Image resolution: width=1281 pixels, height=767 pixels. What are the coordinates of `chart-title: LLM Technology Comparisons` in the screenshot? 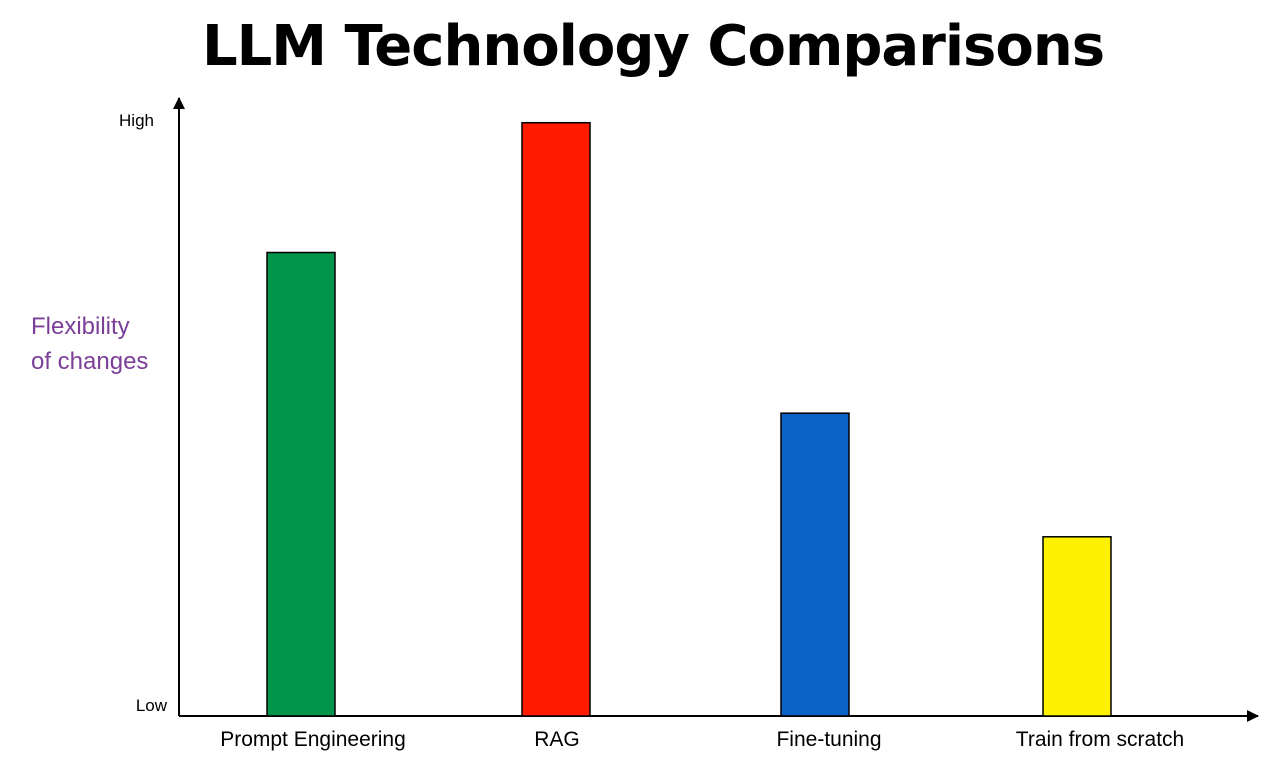 It's located at (653, 46).